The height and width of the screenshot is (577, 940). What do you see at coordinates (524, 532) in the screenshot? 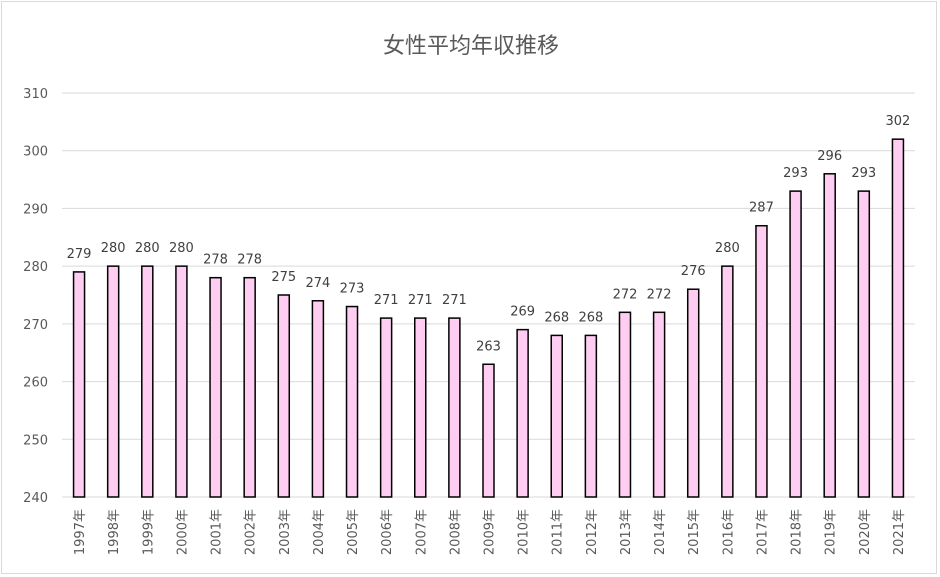
I see `x-tick-label: 2010年` at bounding box center [524, 532].